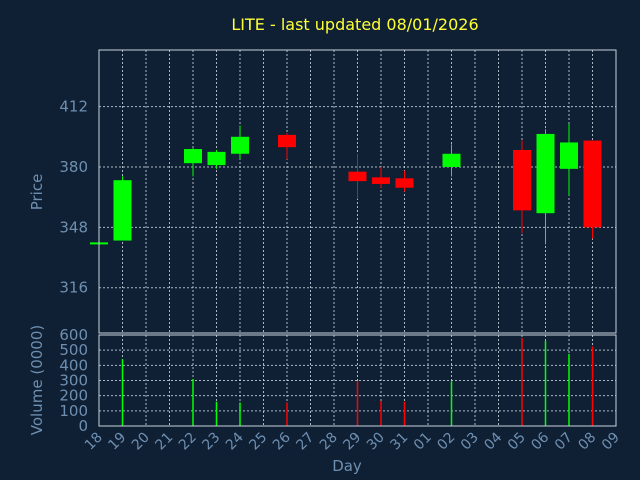 The height and width of the screenshot is (480, 640). What do you see at coordinates (141, 442) in the screenshot?
I see `x-tick-label: 20` at bounding box center [141, 442].